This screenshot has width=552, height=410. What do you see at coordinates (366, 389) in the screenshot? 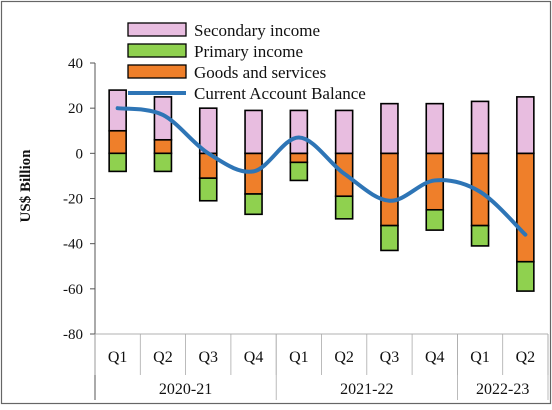
I see `group-label: 2021-22` at bounding box center [366, 389].